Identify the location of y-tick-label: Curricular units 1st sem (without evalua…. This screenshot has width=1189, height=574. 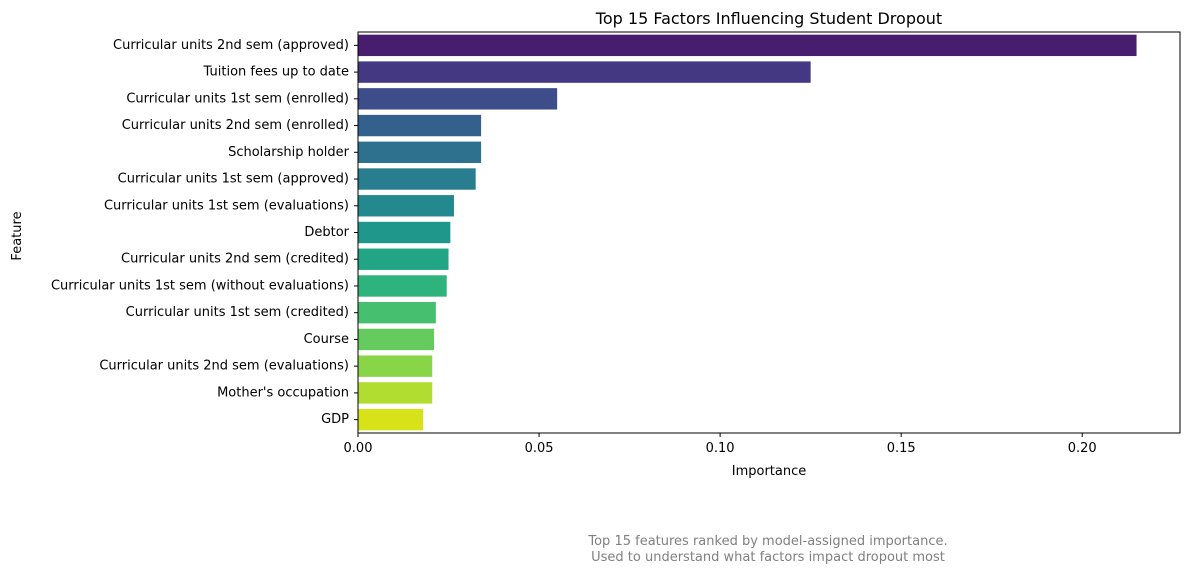
(200, 285).